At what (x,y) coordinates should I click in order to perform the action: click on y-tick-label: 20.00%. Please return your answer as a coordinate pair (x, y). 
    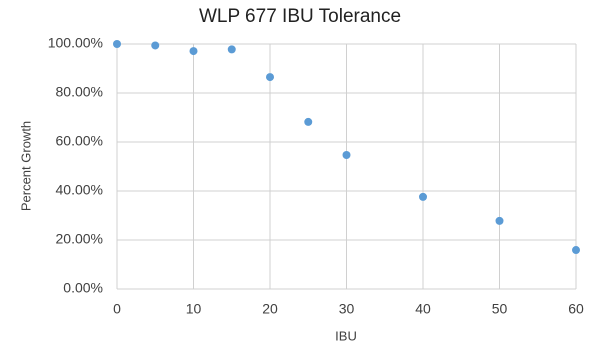
    Looking at the image, I should click on (79, 239).